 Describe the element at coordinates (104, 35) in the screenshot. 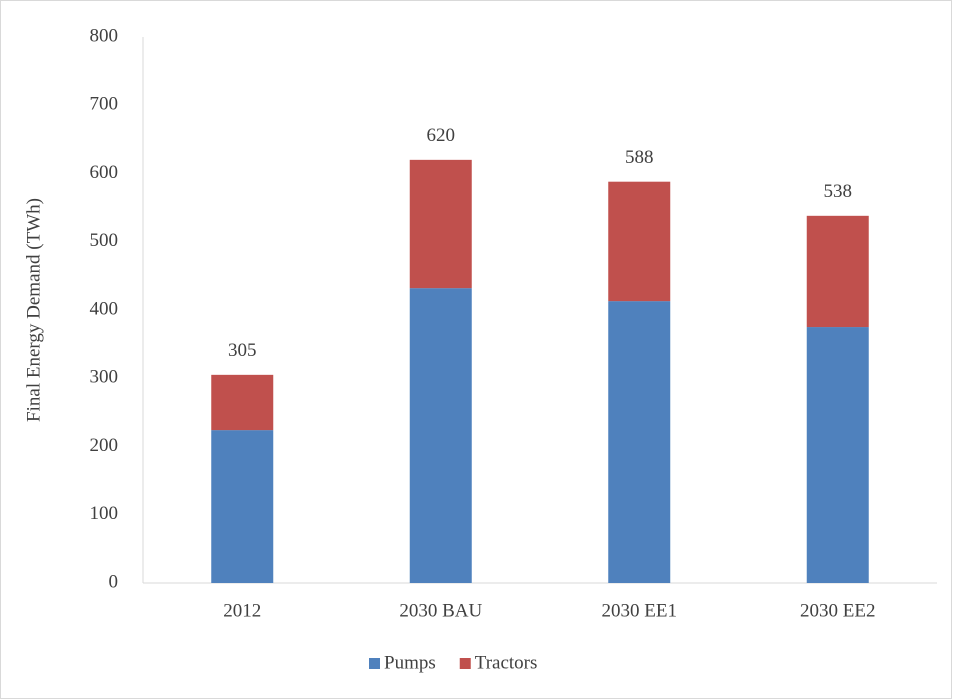

I see `y-tick-label: 800` at that location.